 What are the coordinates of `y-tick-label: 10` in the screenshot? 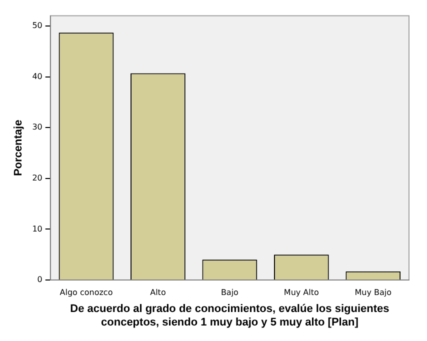 It's located at (37, 229).